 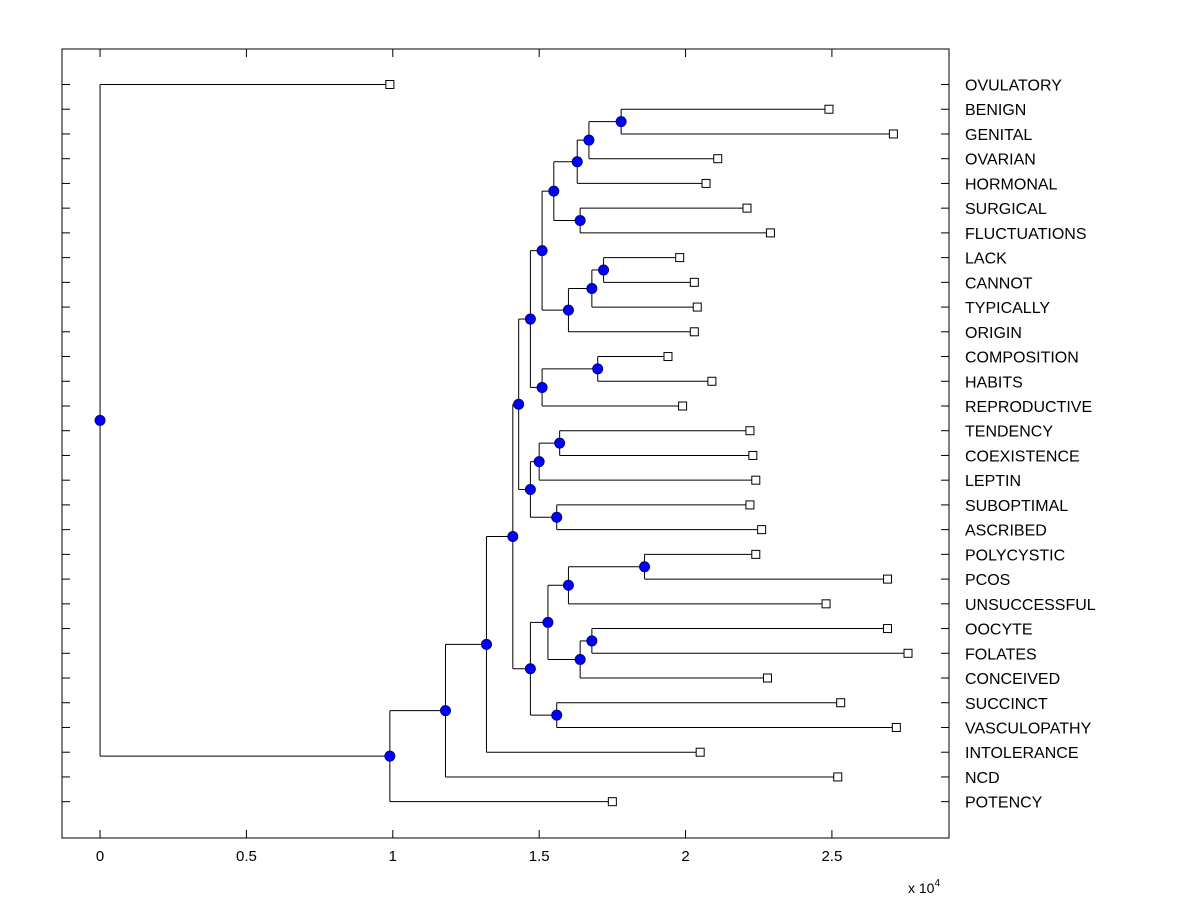 I want to click on leaf-marker-ascribed, so click(x=762, y=530).